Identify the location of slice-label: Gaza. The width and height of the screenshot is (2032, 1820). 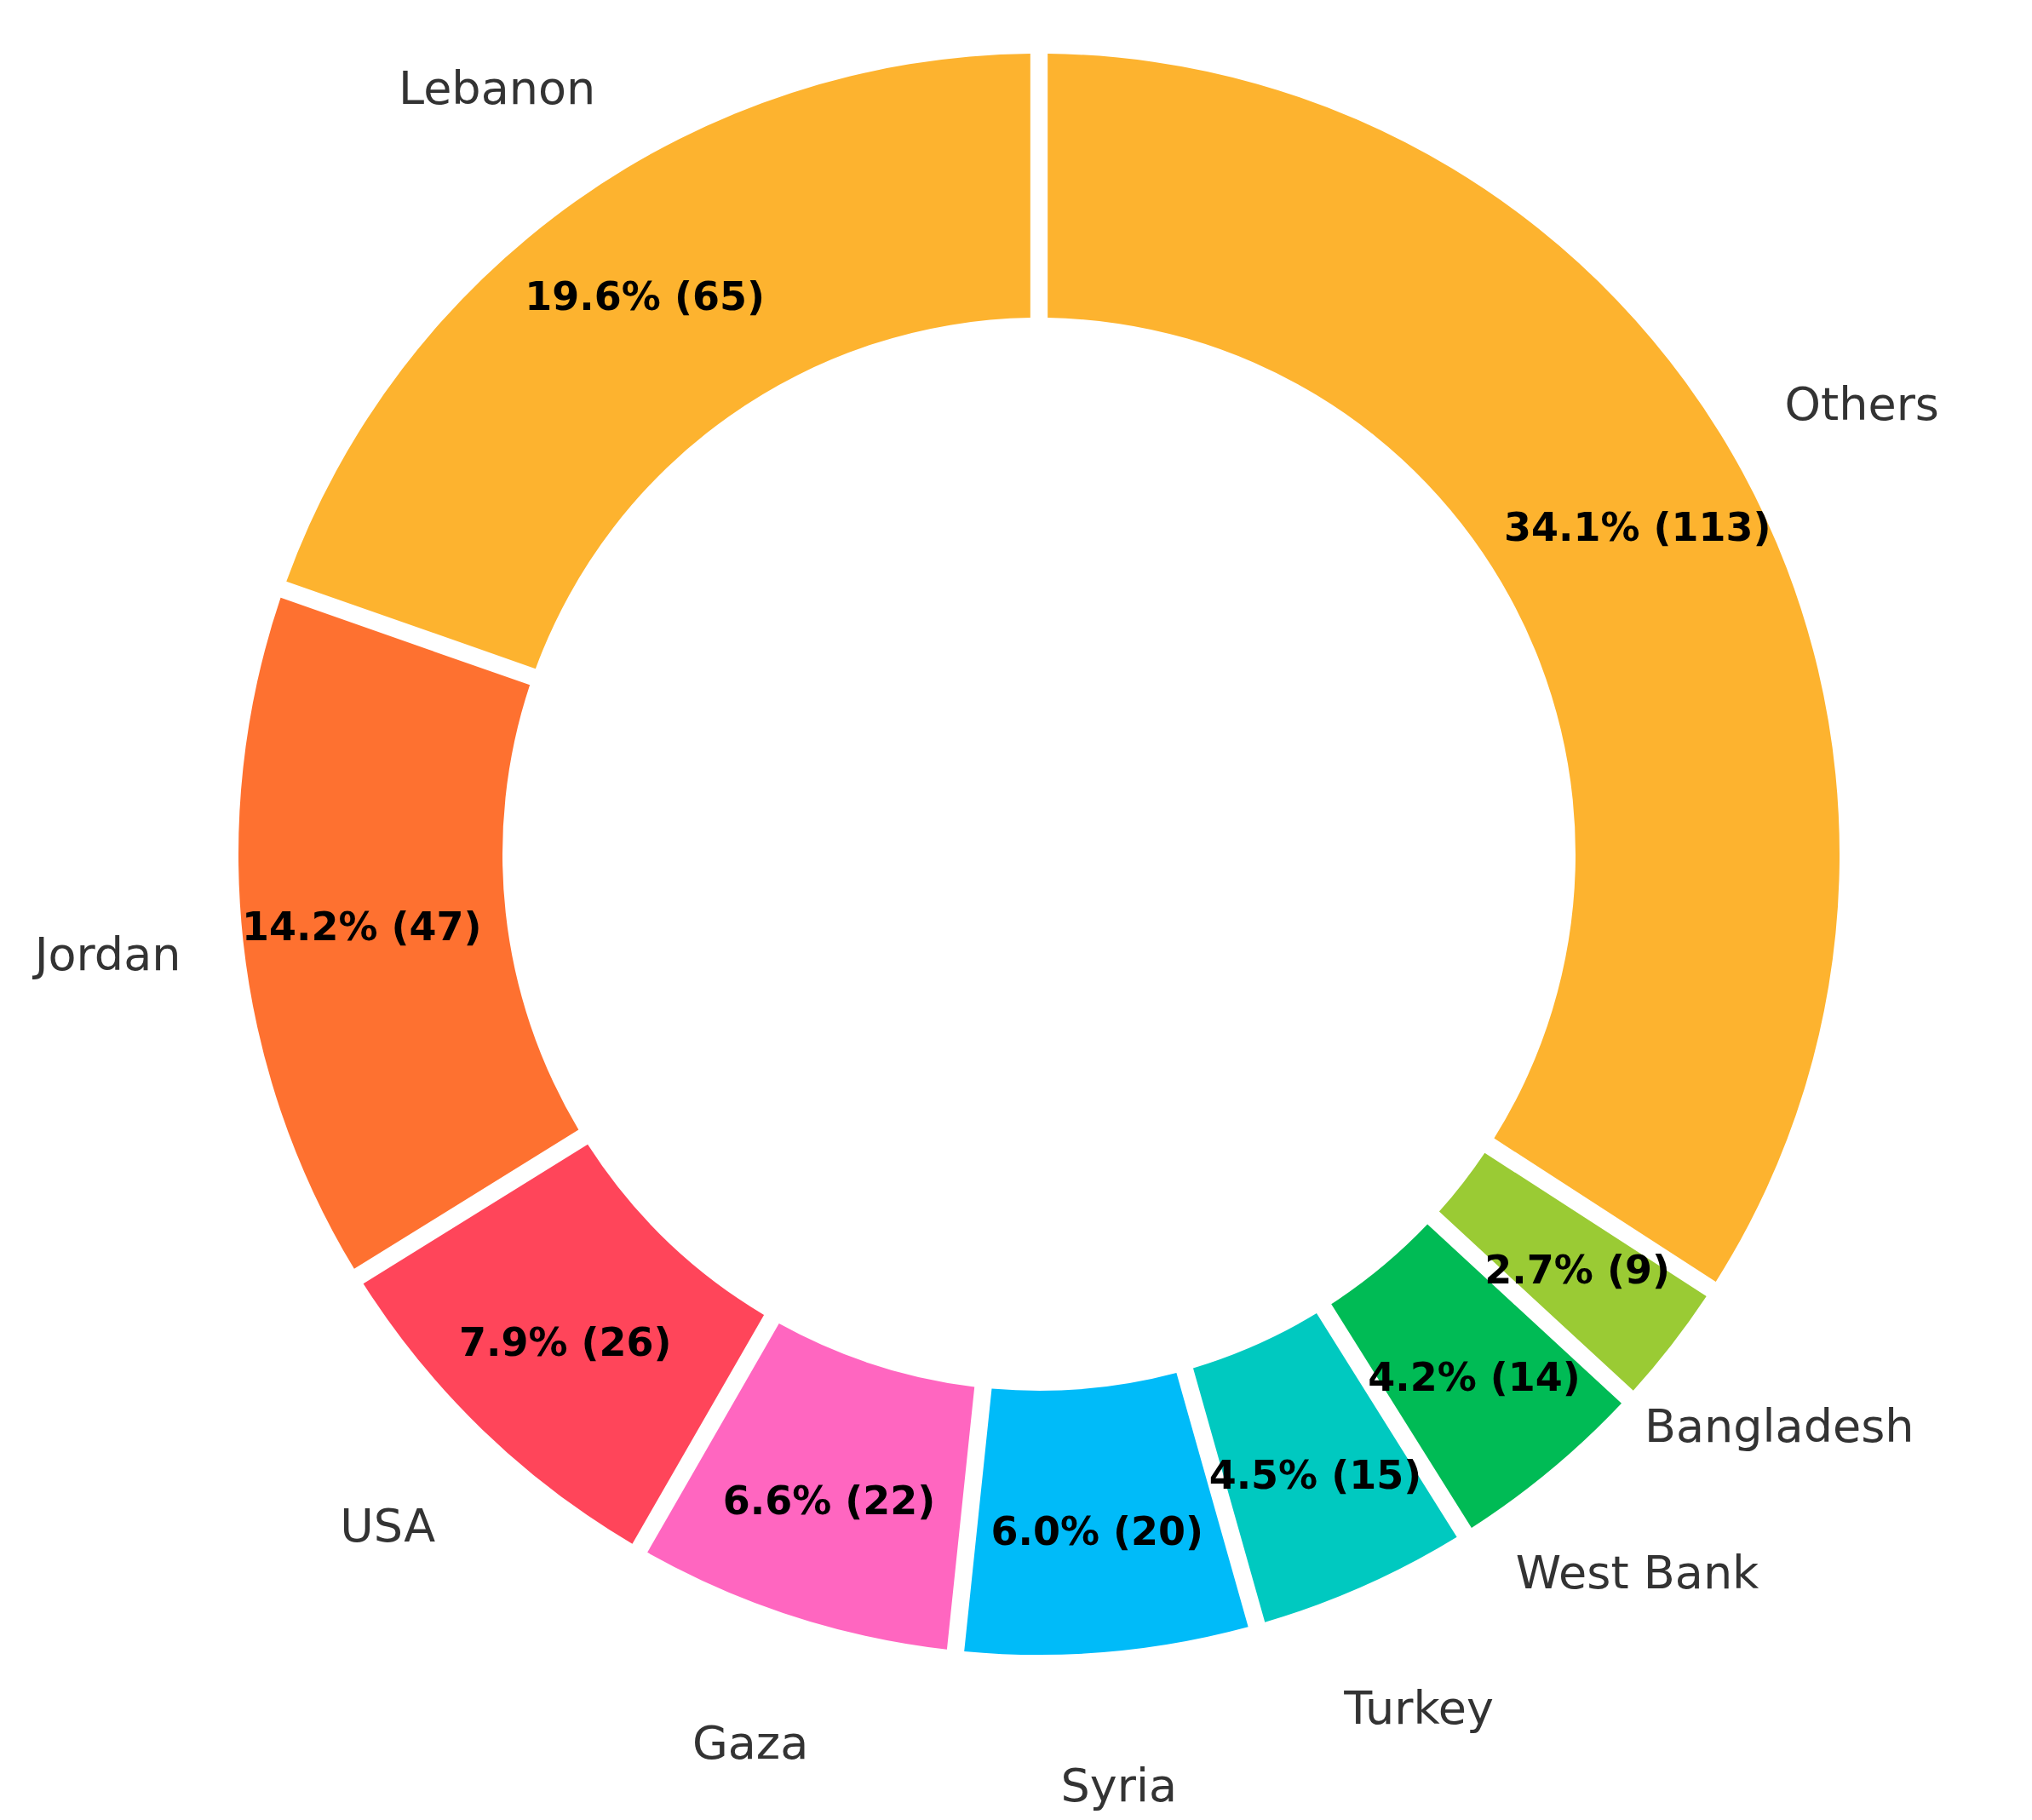
(750, 1744).